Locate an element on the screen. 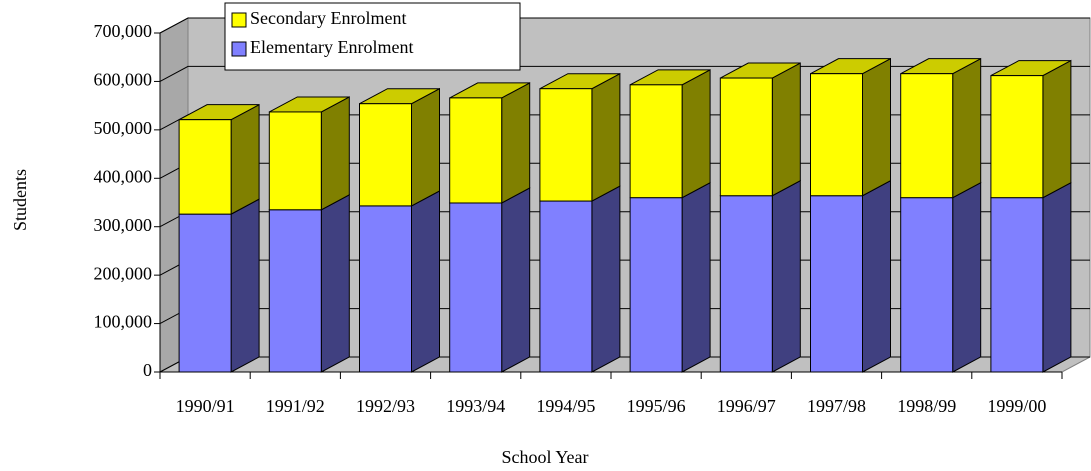  y-tick-label: 700,000 is located at coordinates (123, 31).